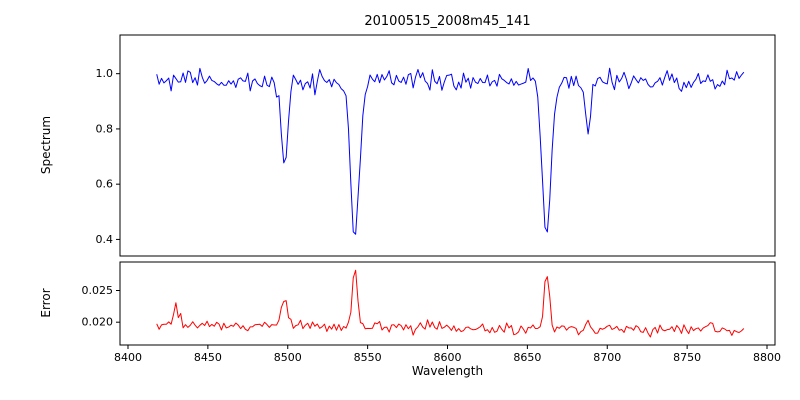 The width and height of the screenshot is (800, 400). What do you see at coordinates (128, 357) in the screenshot?
I see `x-tick-label: 8400` at bounding box center [128, 357].